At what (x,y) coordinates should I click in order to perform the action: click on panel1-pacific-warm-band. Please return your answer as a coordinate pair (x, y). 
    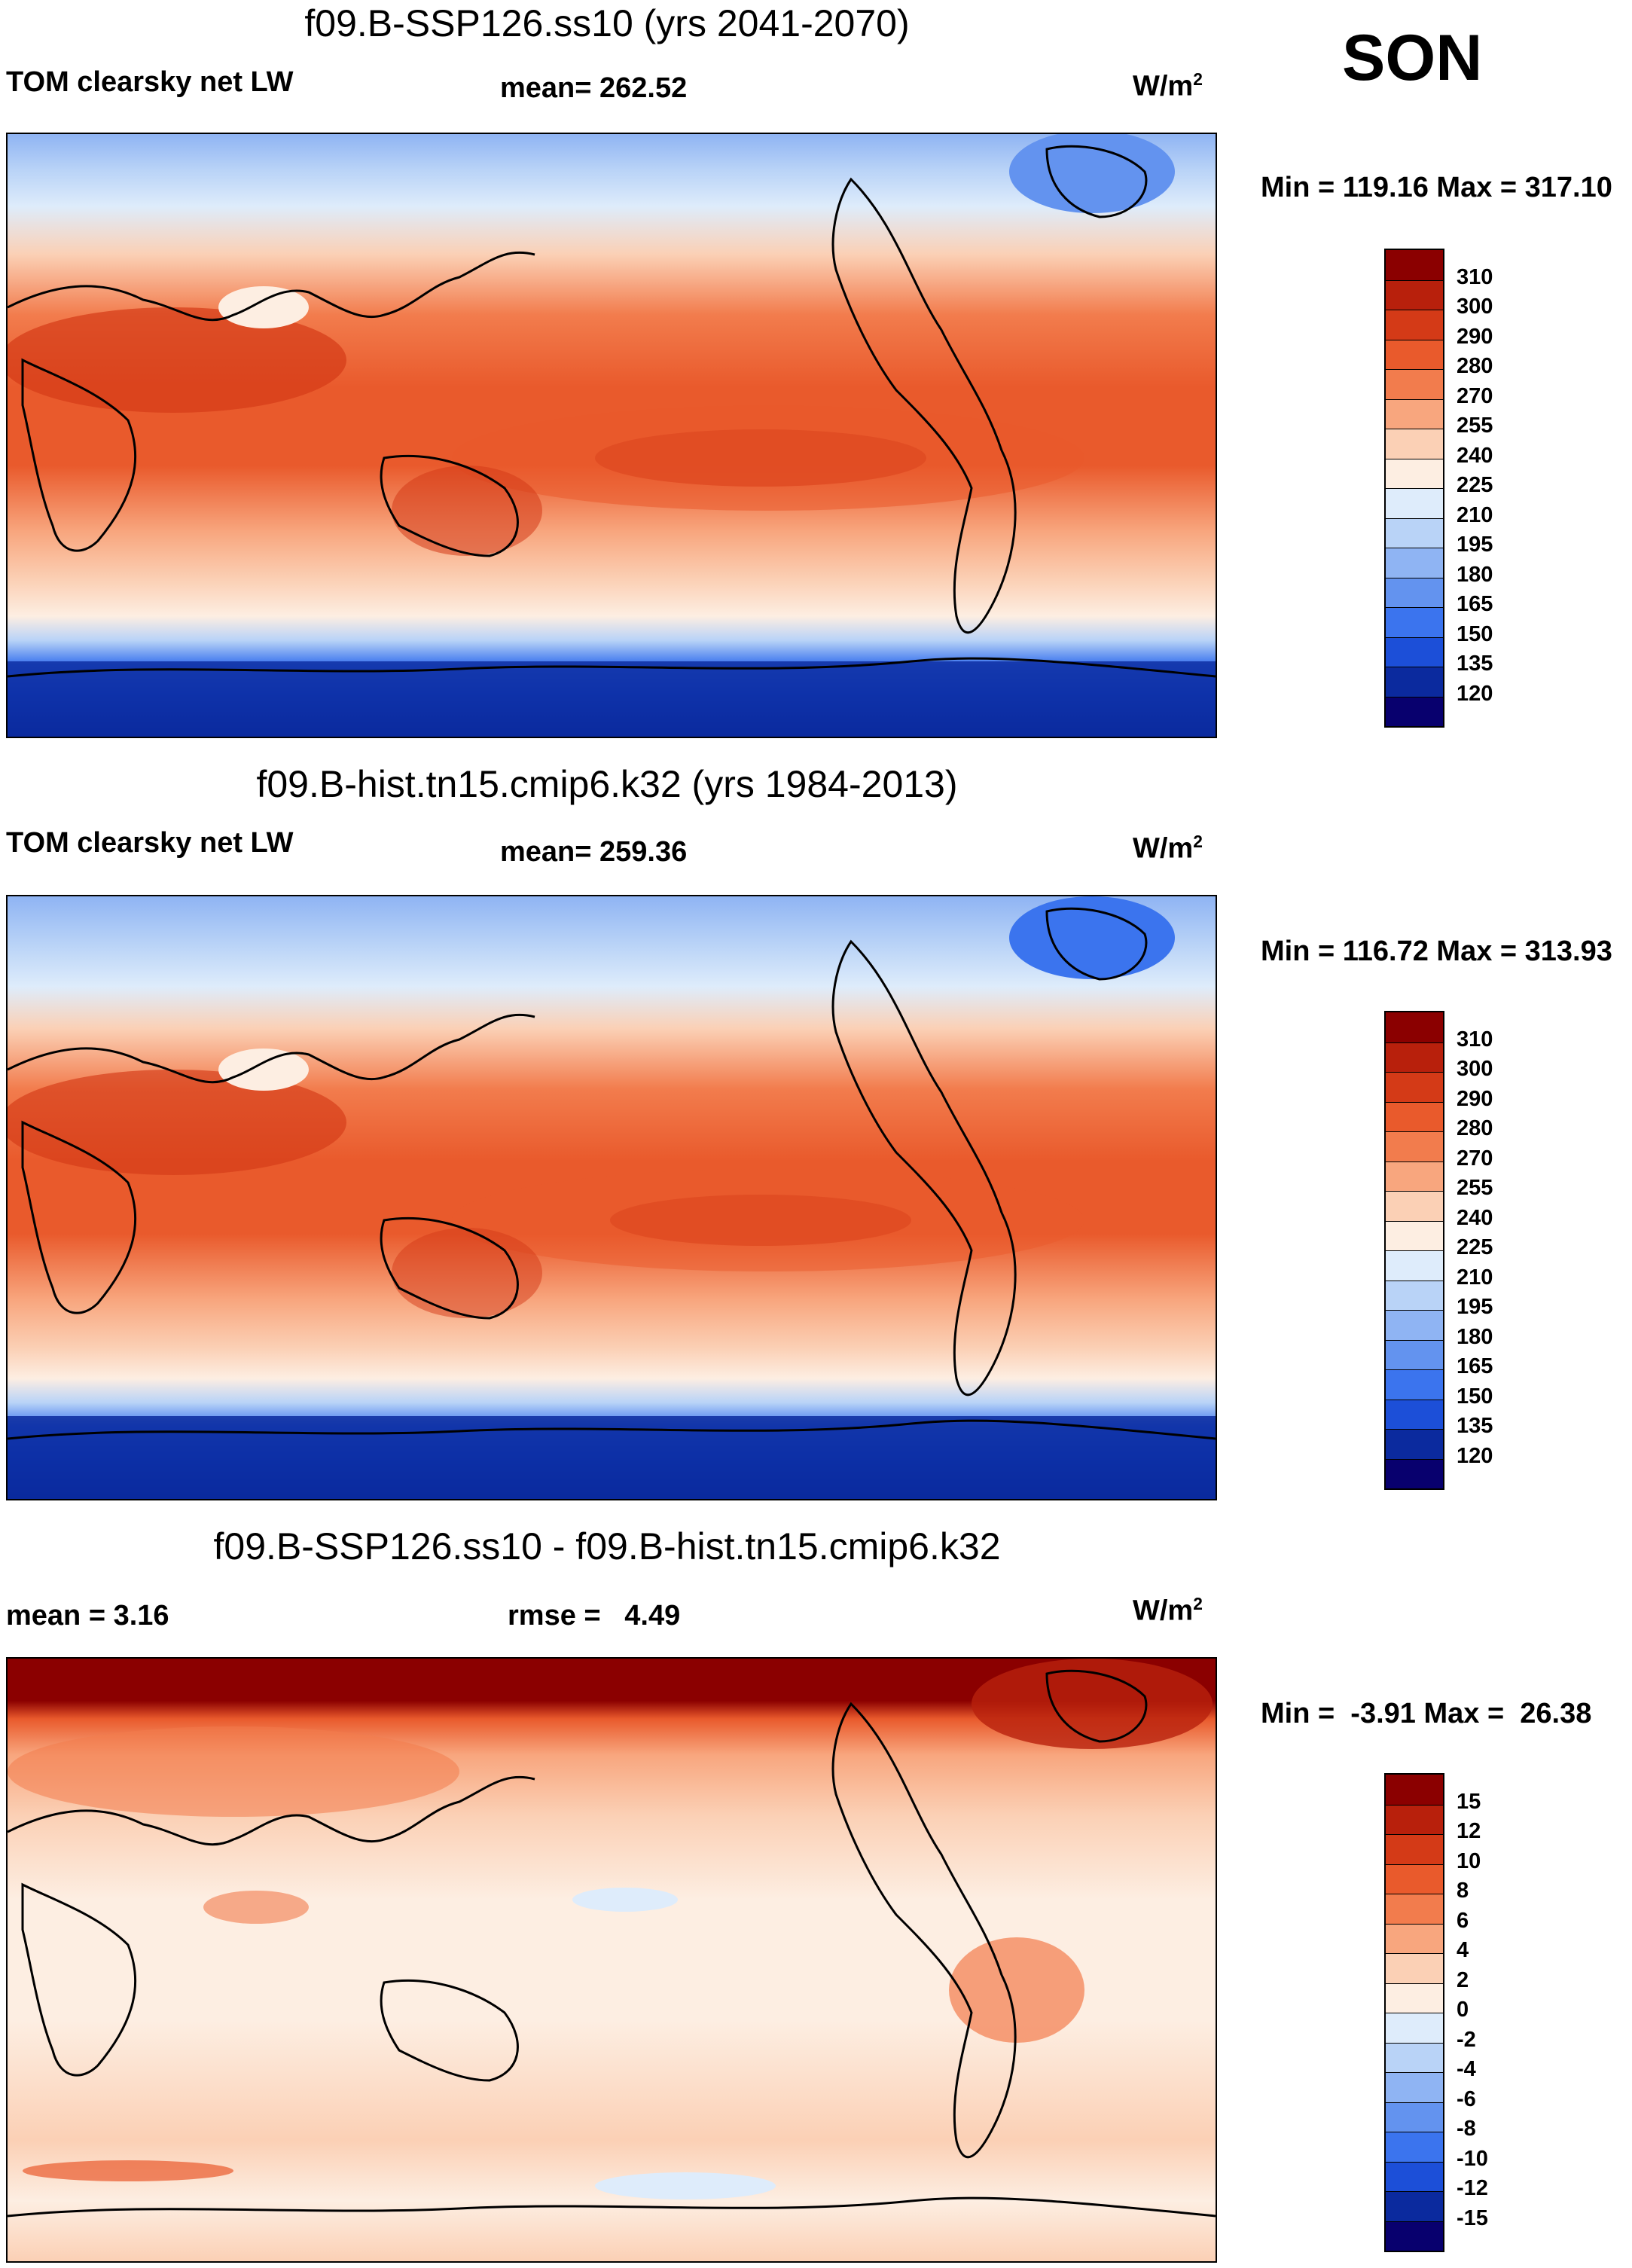
    Looking at the image, I should click on (768, 458).